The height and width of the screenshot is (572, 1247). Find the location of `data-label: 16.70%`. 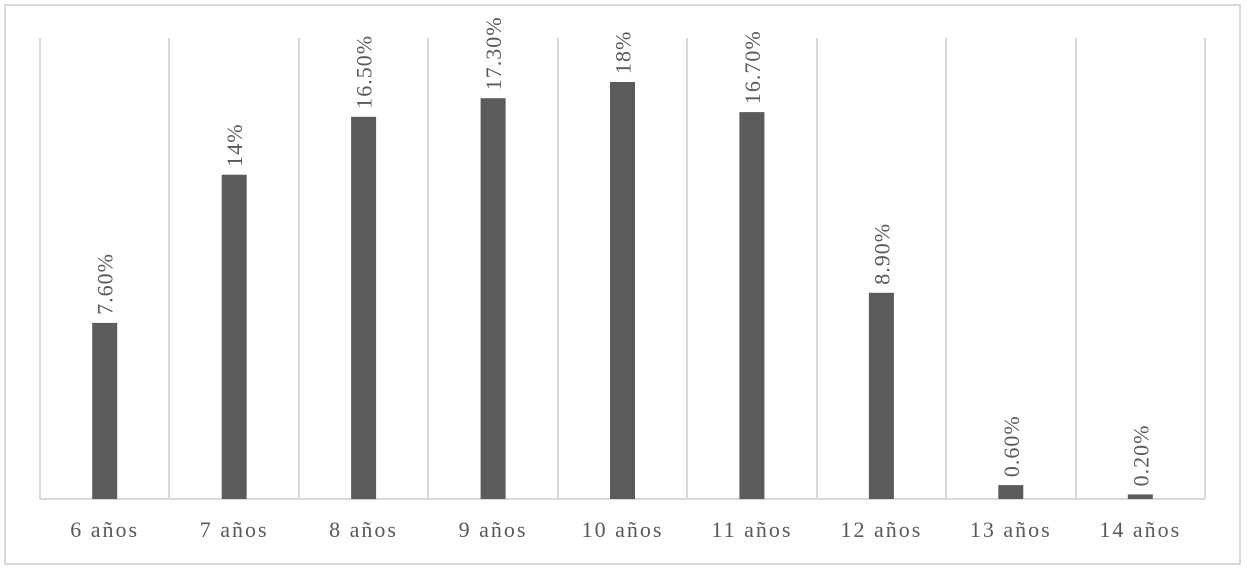

data-label: 16.70% is located at coordinates (752, 67).